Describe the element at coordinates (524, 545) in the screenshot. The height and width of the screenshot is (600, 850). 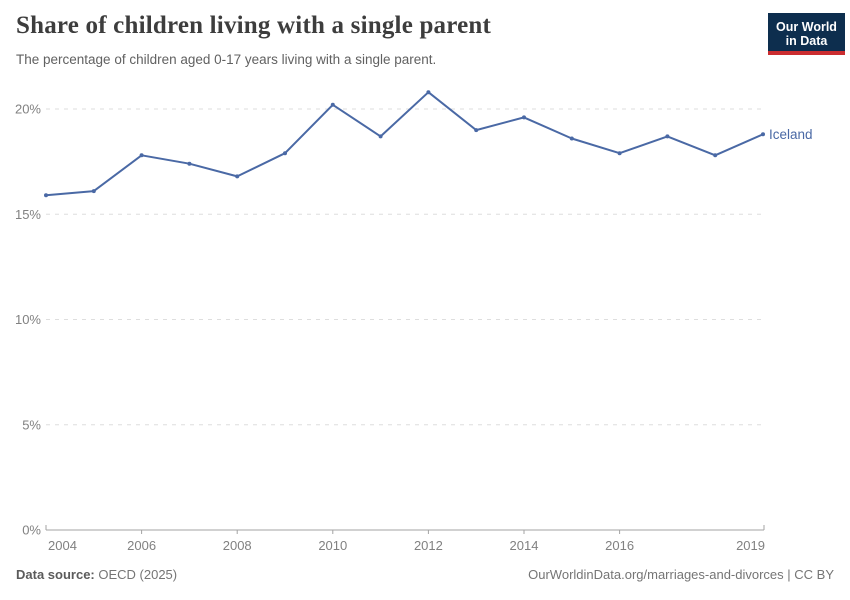
I see `x-axis-label: 2014` at that location.